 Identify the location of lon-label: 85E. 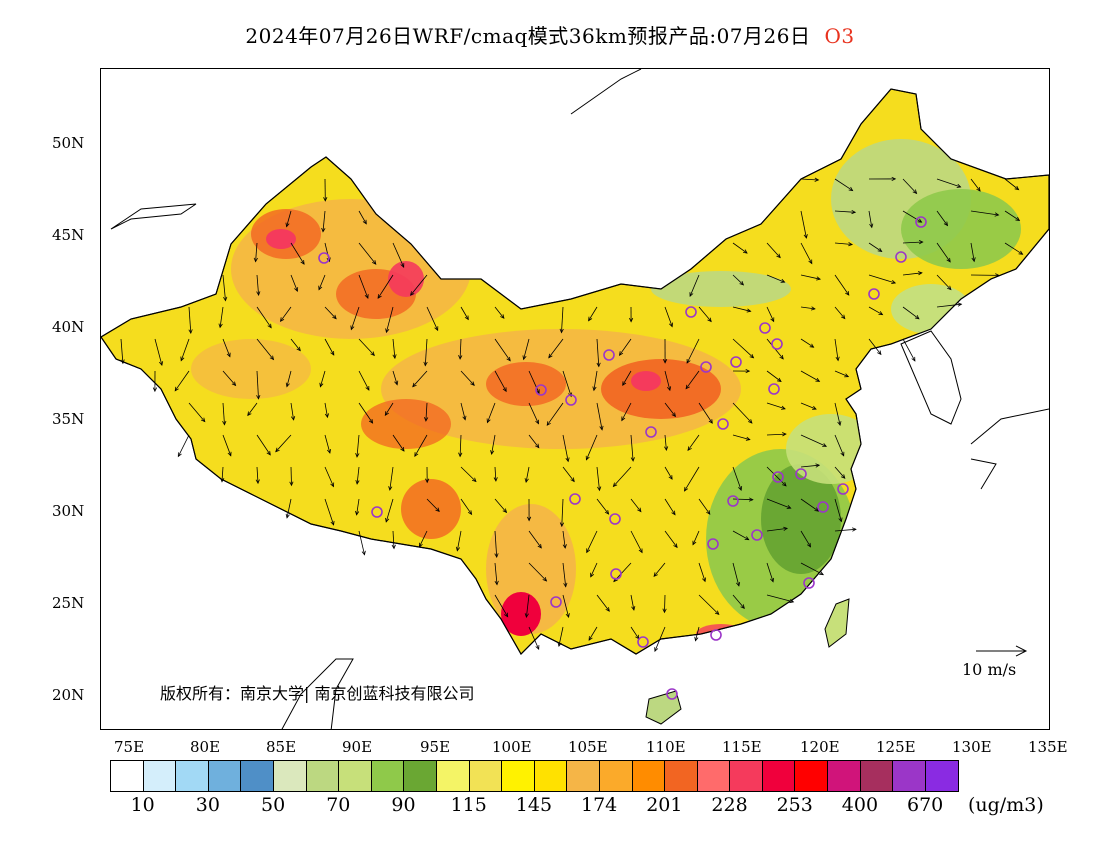
(281, 747).